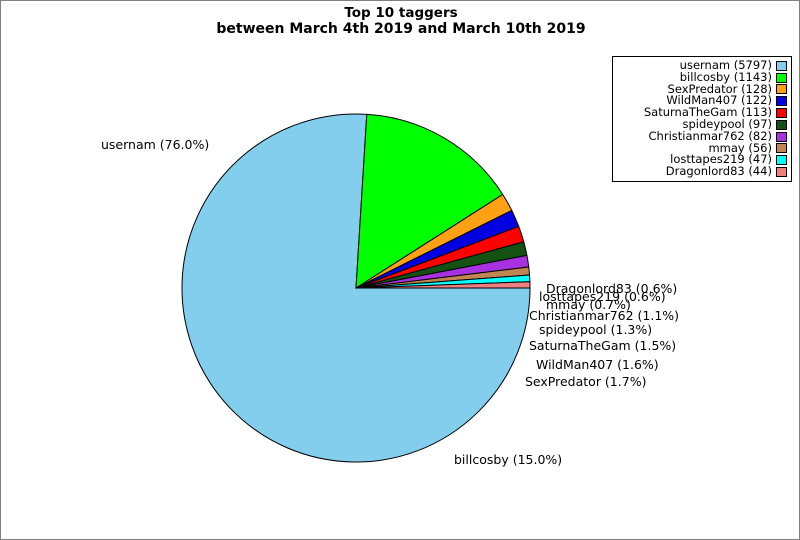 The height and width of the screenshot is (540, 800). I want to click on legend-item-label: Dragonlord83 (44), so click(718, 171).